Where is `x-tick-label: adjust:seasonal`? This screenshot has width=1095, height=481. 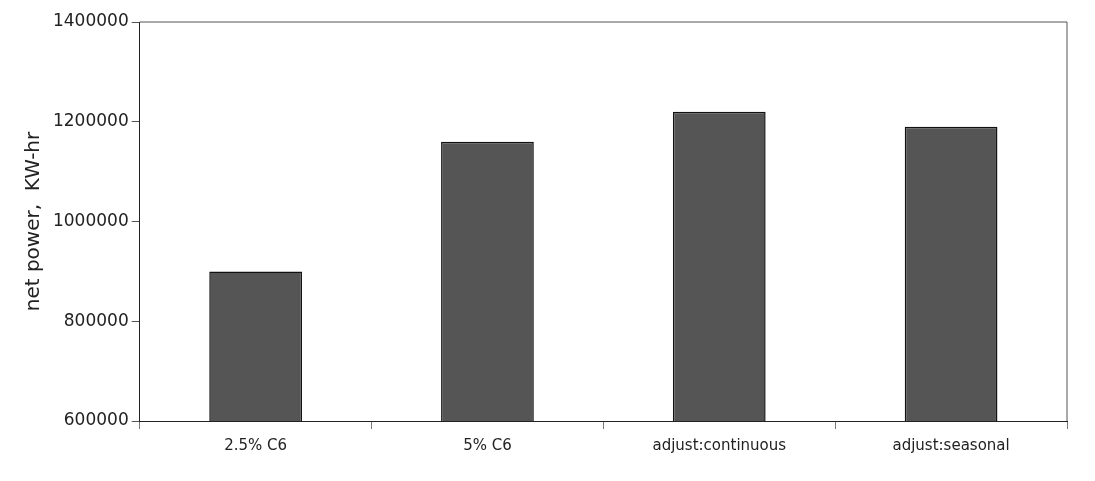 x-tick-label: adjust:seasonal is located at coordinates (951, 444).